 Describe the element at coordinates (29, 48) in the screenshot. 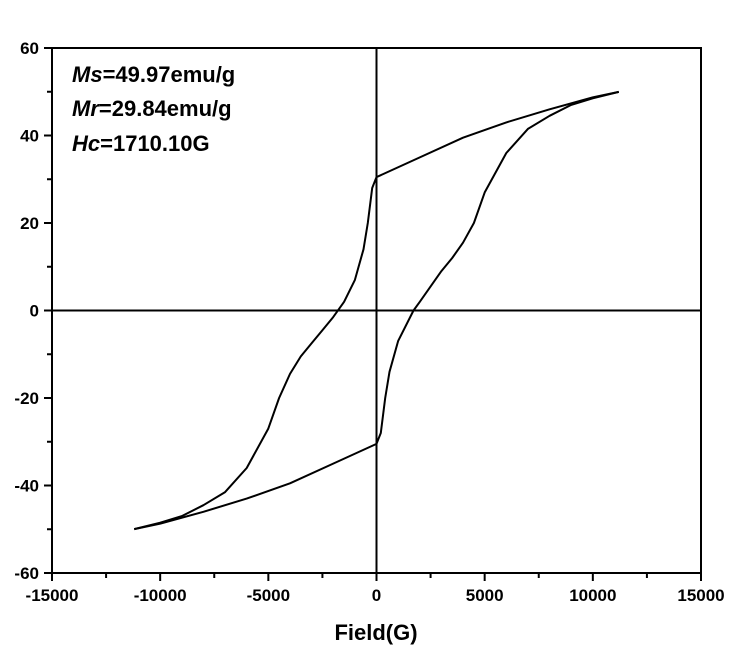

I see `y-tick-label: 60` at that location.